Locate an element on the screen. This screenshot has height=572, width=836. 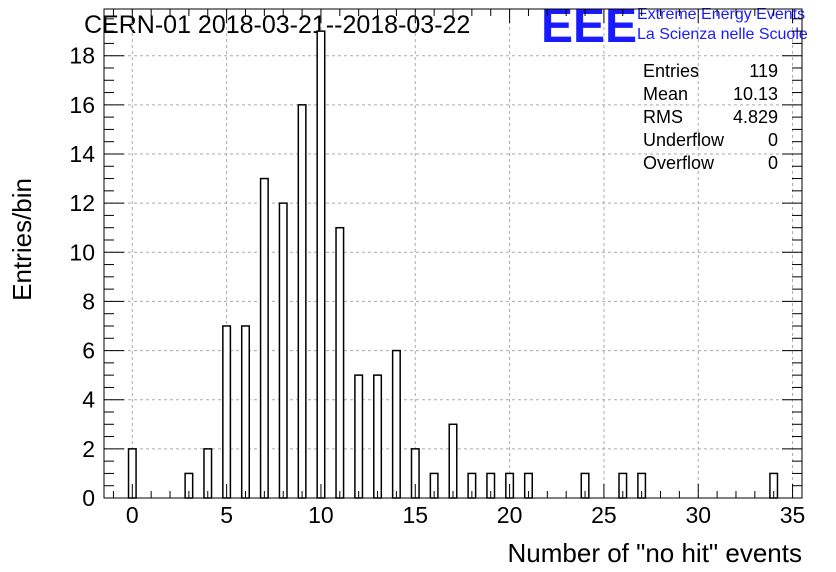
x-tick-label: 25 is located at coordinates (604, 515).